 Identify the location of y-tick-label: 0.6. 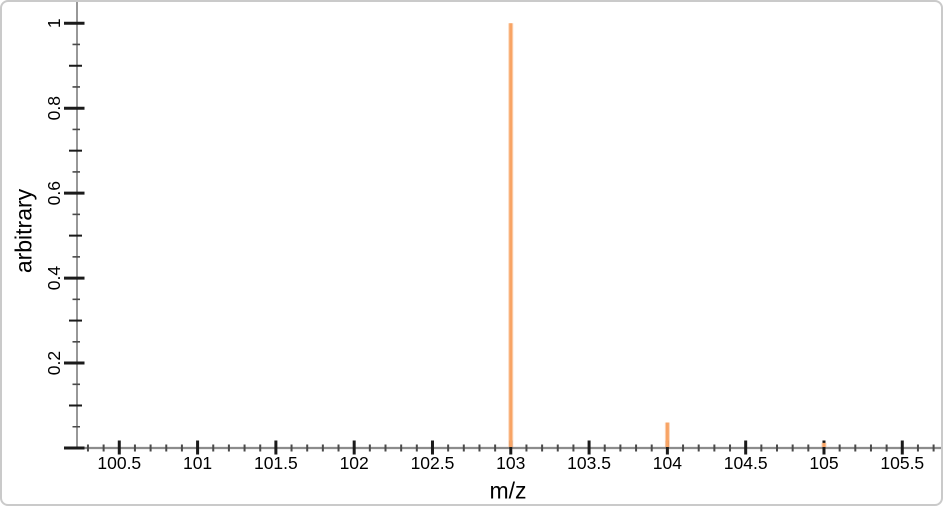
(54, 193).